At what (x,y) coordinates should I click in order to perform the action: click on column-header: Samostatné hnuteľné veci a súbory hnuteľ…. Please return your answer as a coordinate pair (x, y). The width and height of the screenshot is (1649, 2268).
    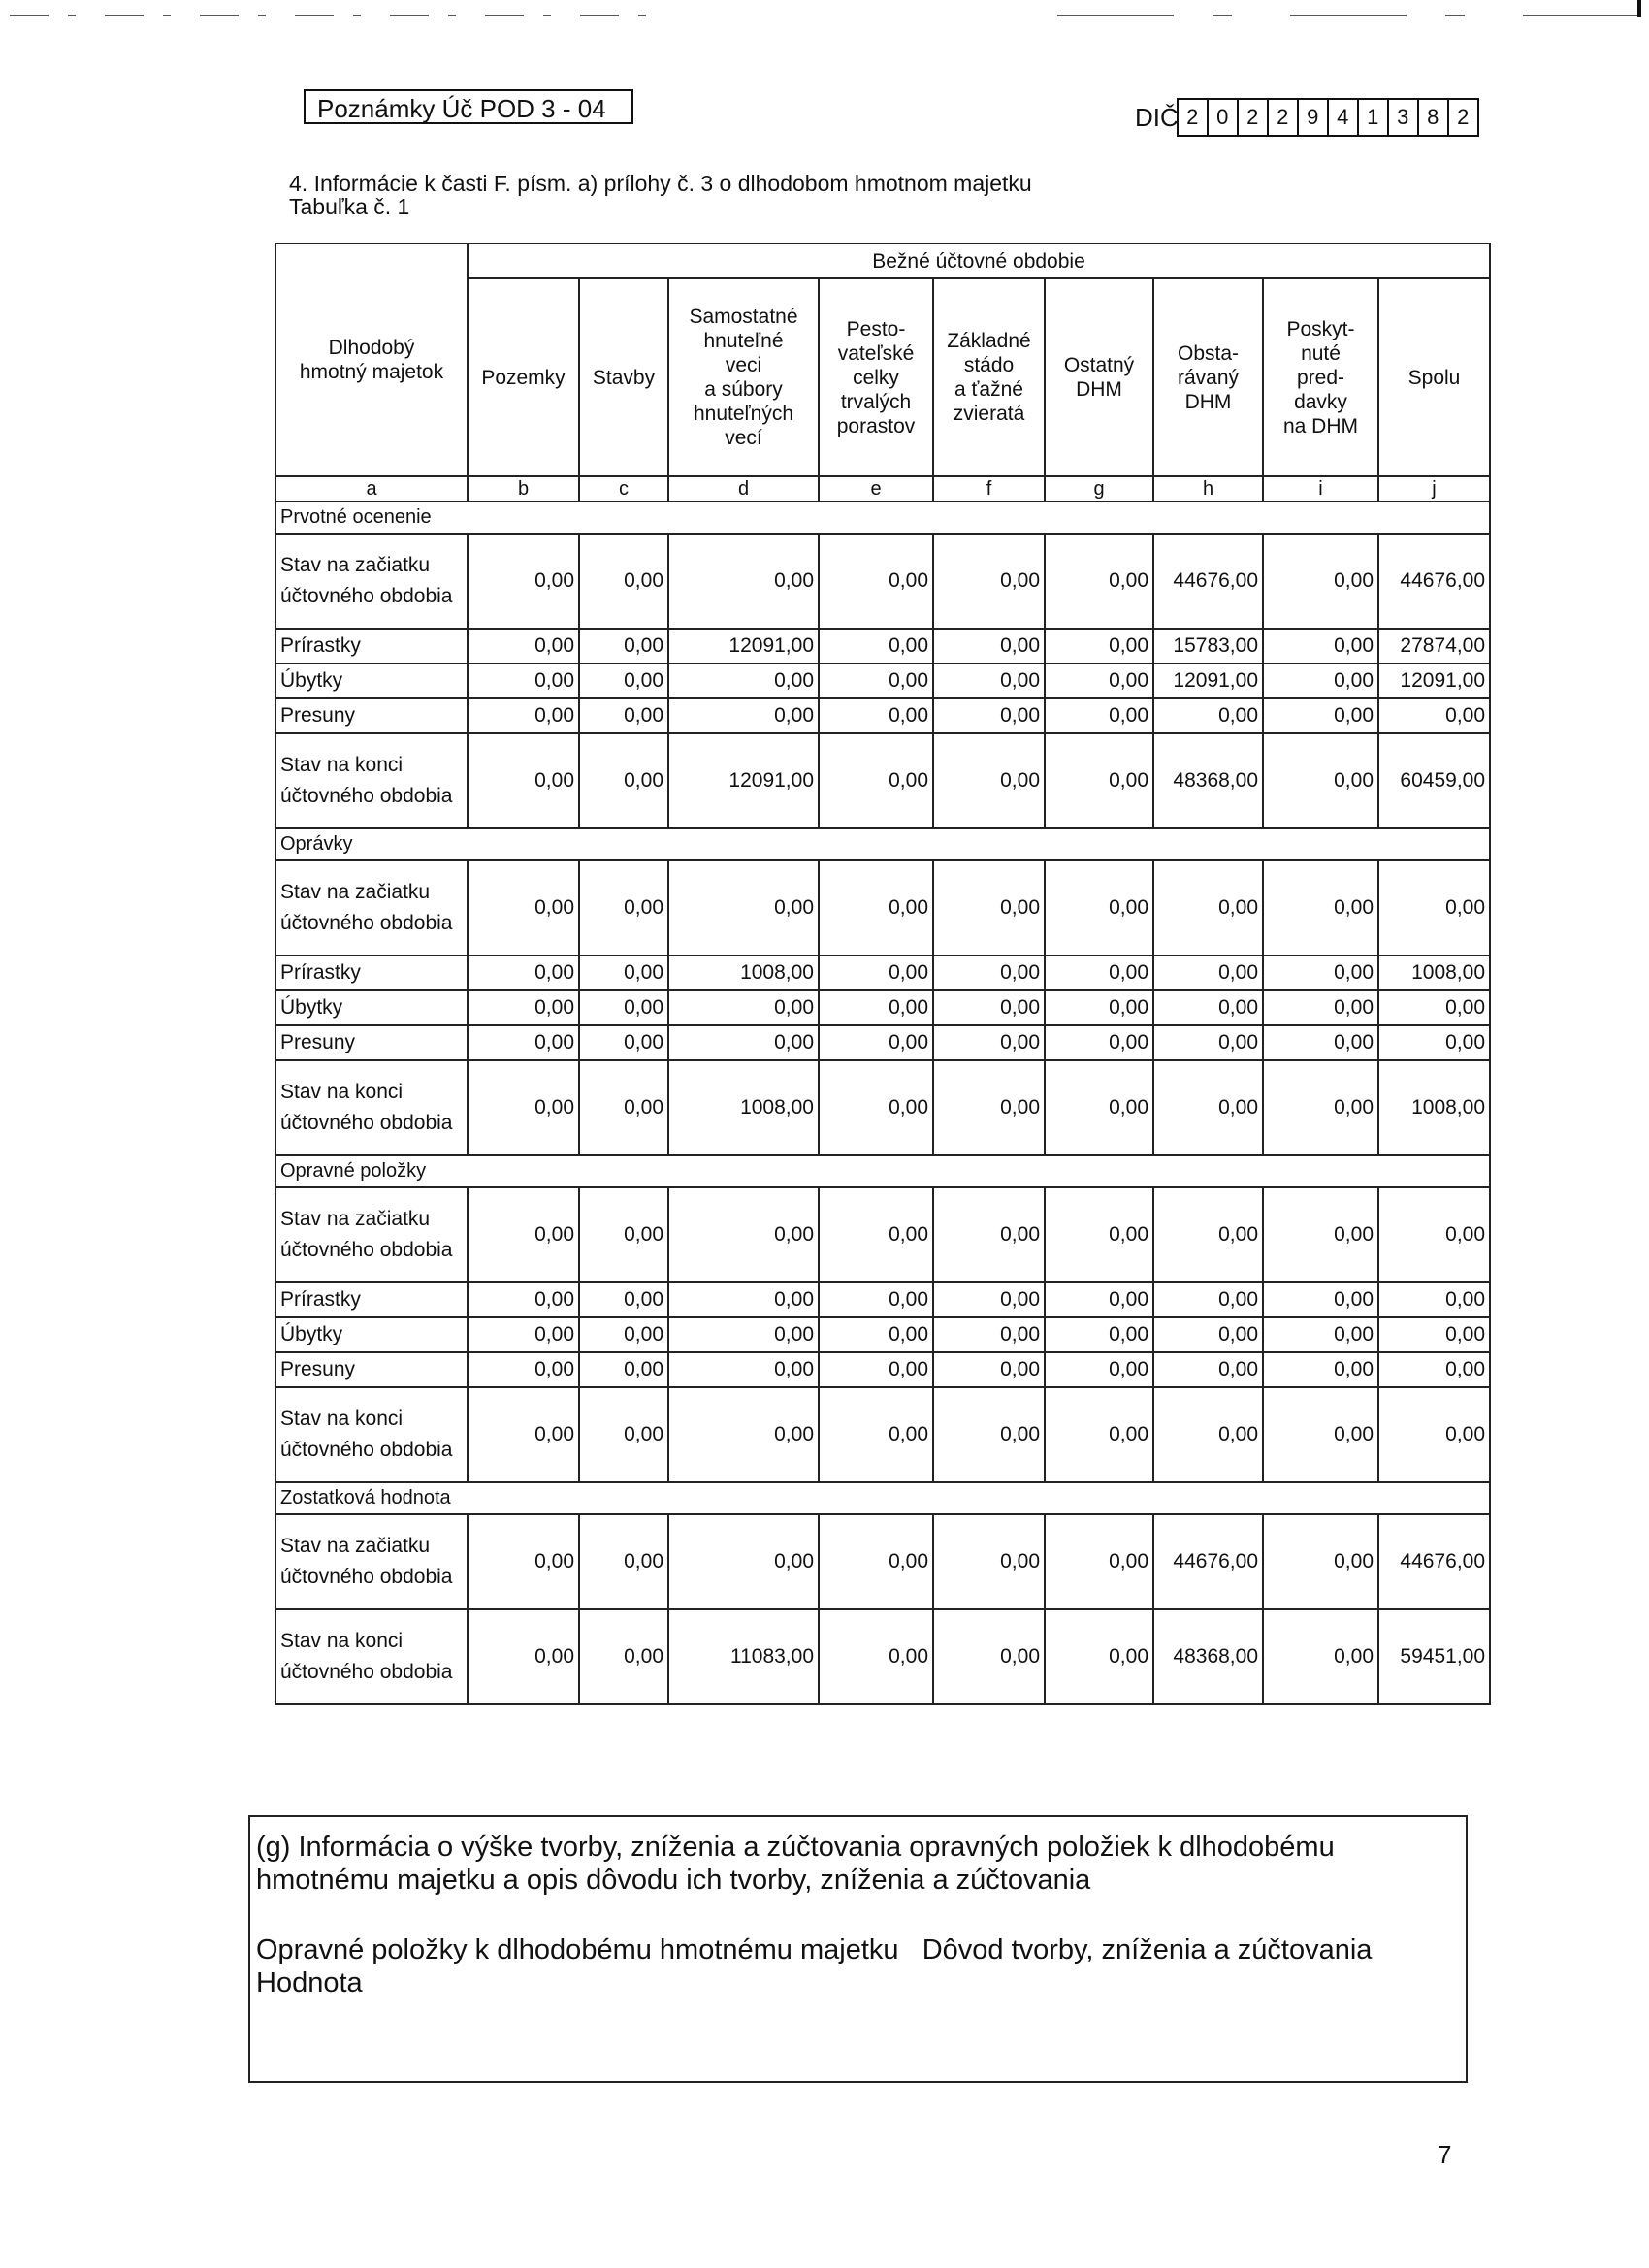
    Looking at the image, I should click on (743, 377).